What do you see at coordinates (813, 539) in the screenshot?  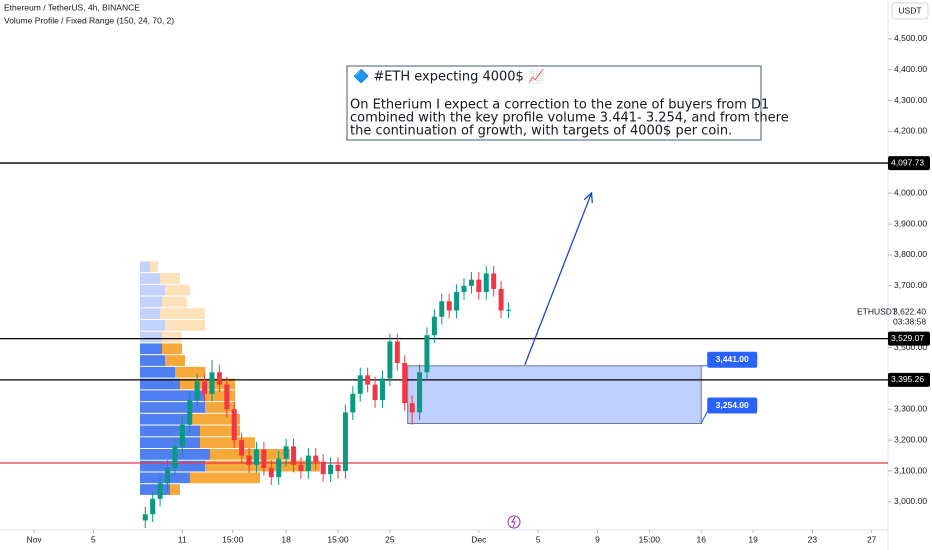 I see `x-tick-label: 23` at bounding box center [813, 539].